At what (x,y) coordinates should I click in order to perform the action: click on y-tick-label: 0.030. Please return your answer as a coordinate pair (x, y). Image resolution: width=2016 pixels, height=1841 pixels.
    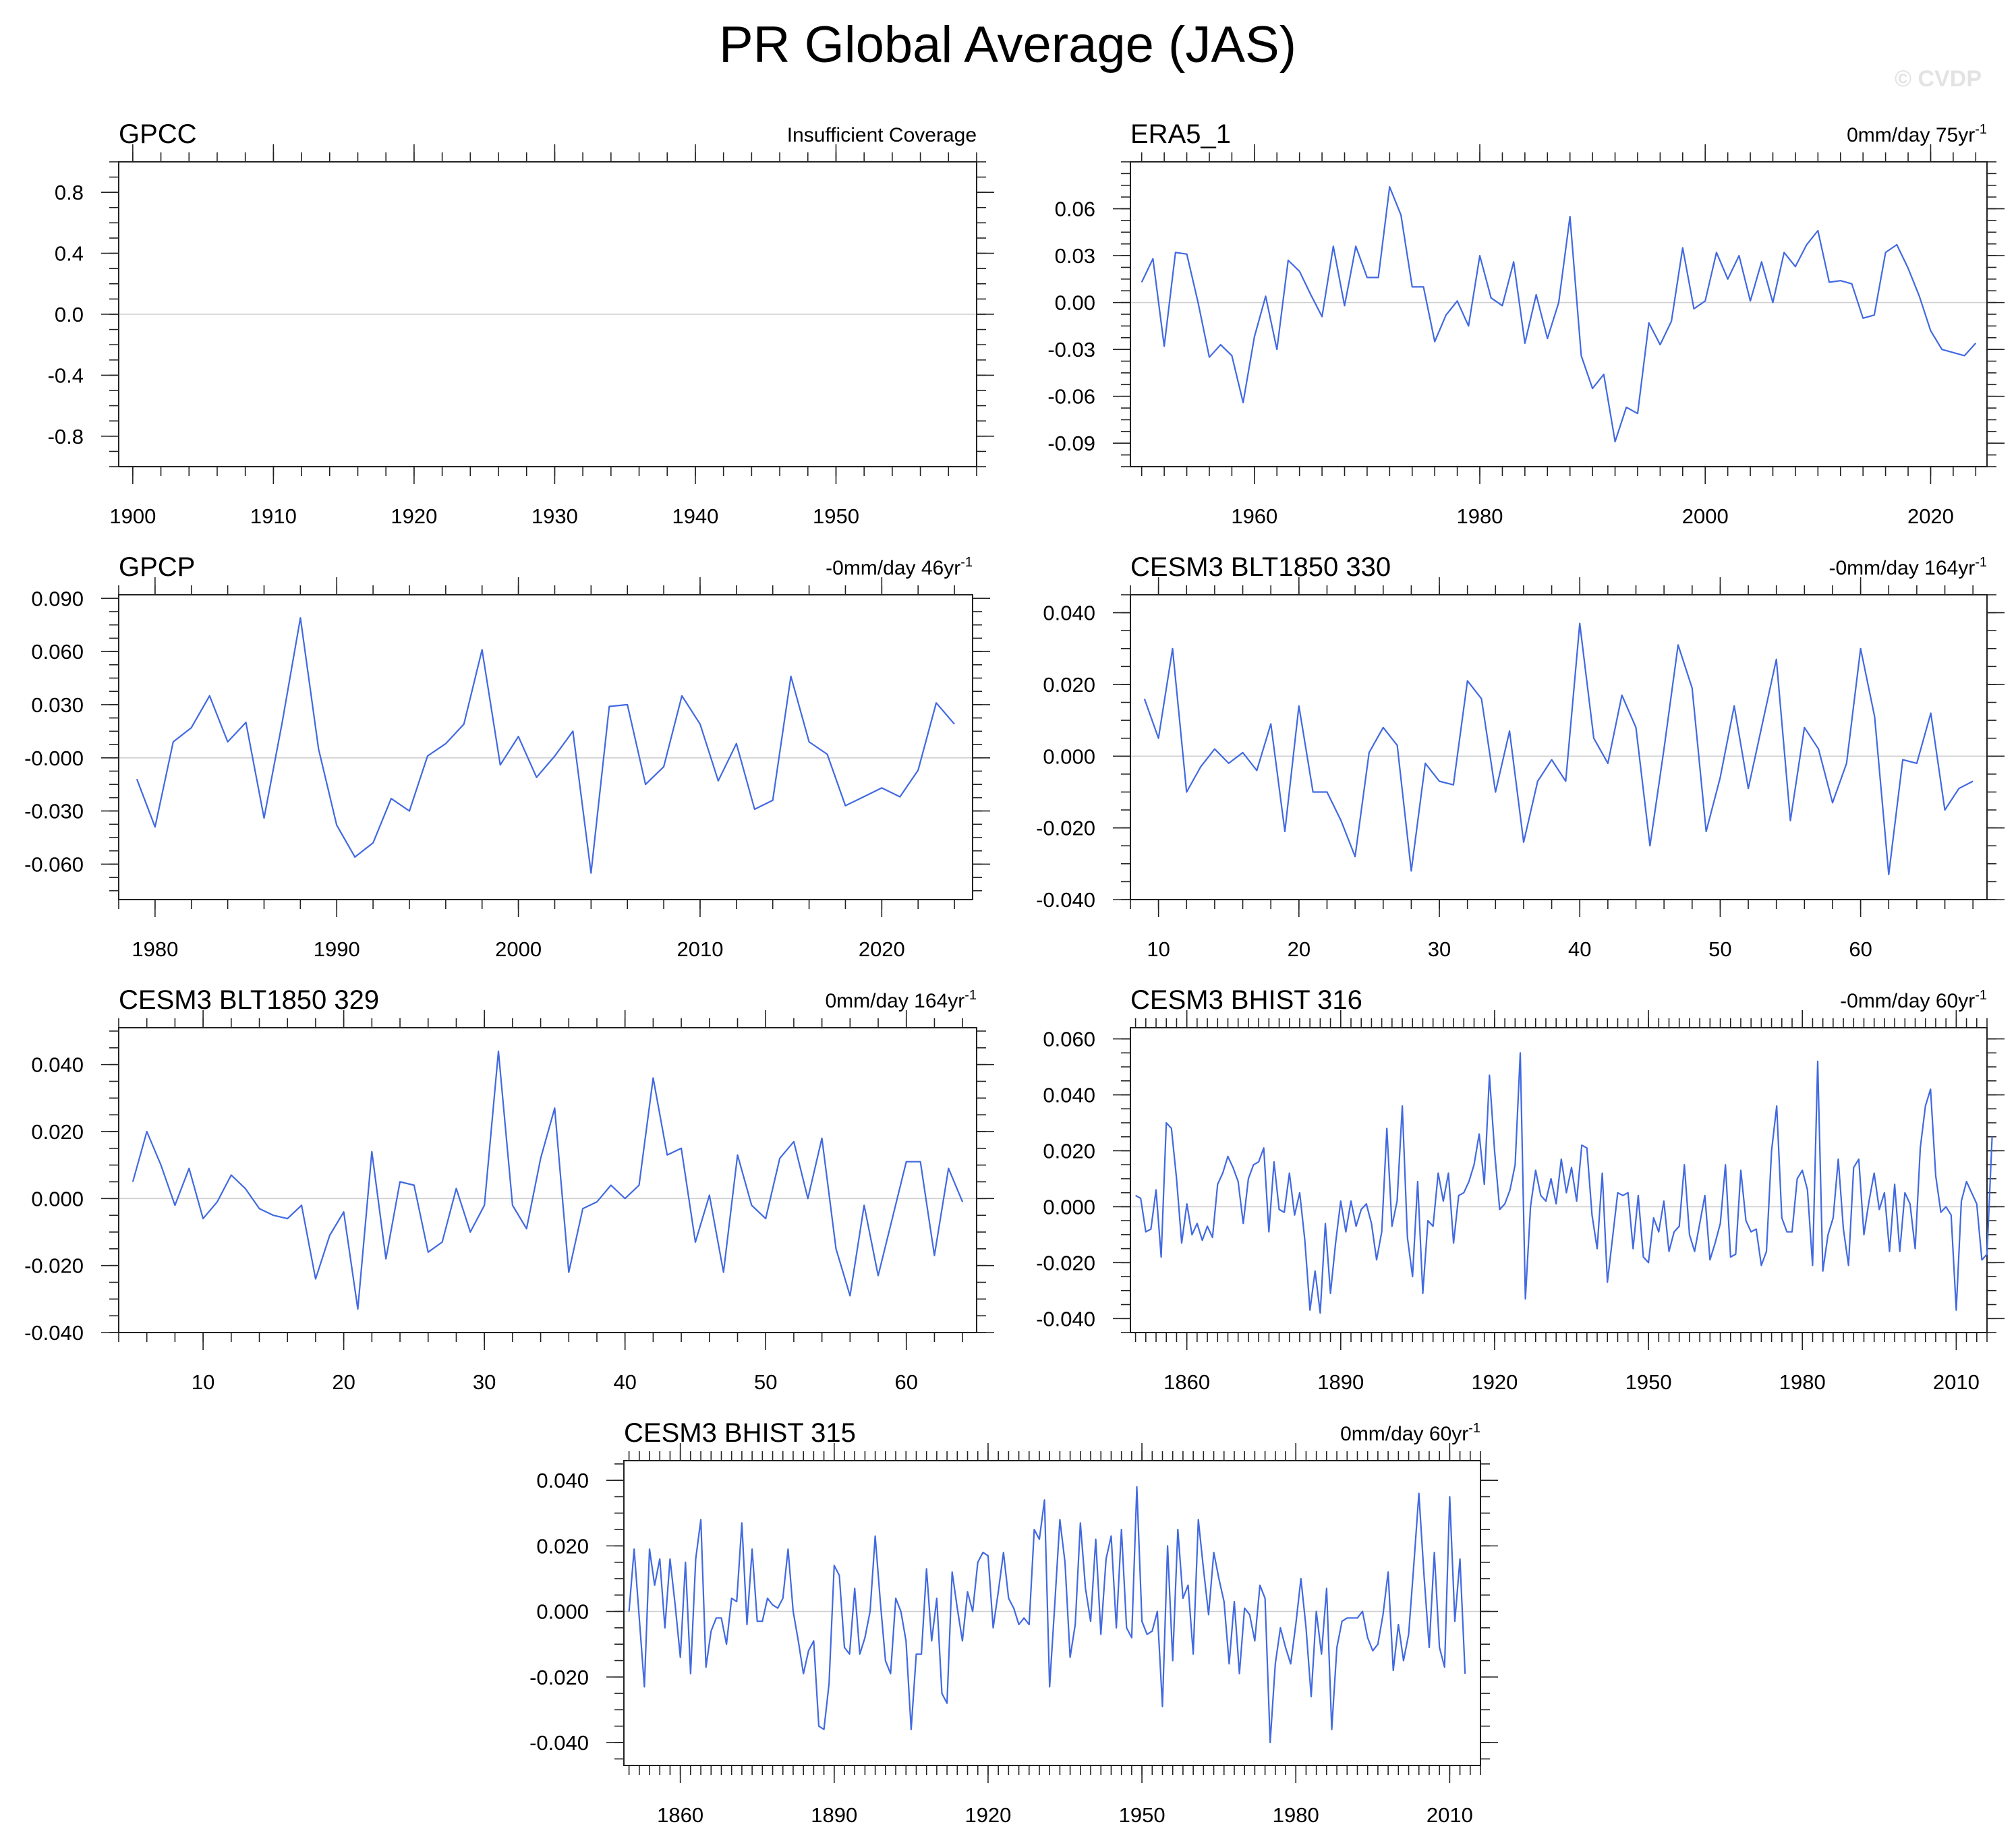
    Looking at the image, I should click on (57, 705).